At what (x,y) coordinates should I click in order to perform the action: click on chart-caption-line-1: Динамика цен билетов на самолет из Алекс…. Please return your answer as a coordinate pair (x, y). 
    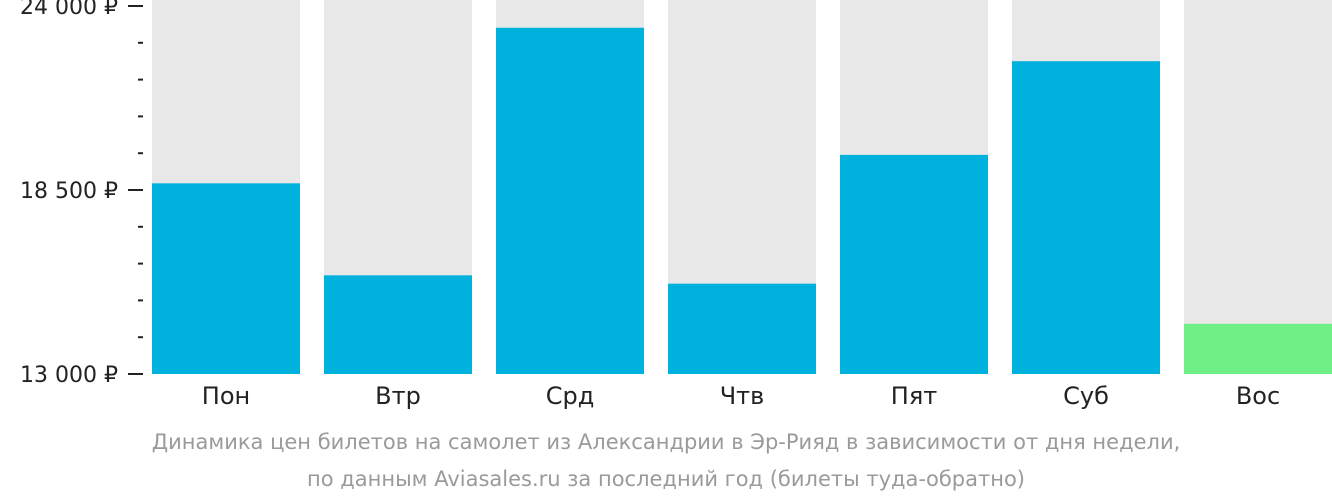
    Looking at the image, I should click on (666, 442).